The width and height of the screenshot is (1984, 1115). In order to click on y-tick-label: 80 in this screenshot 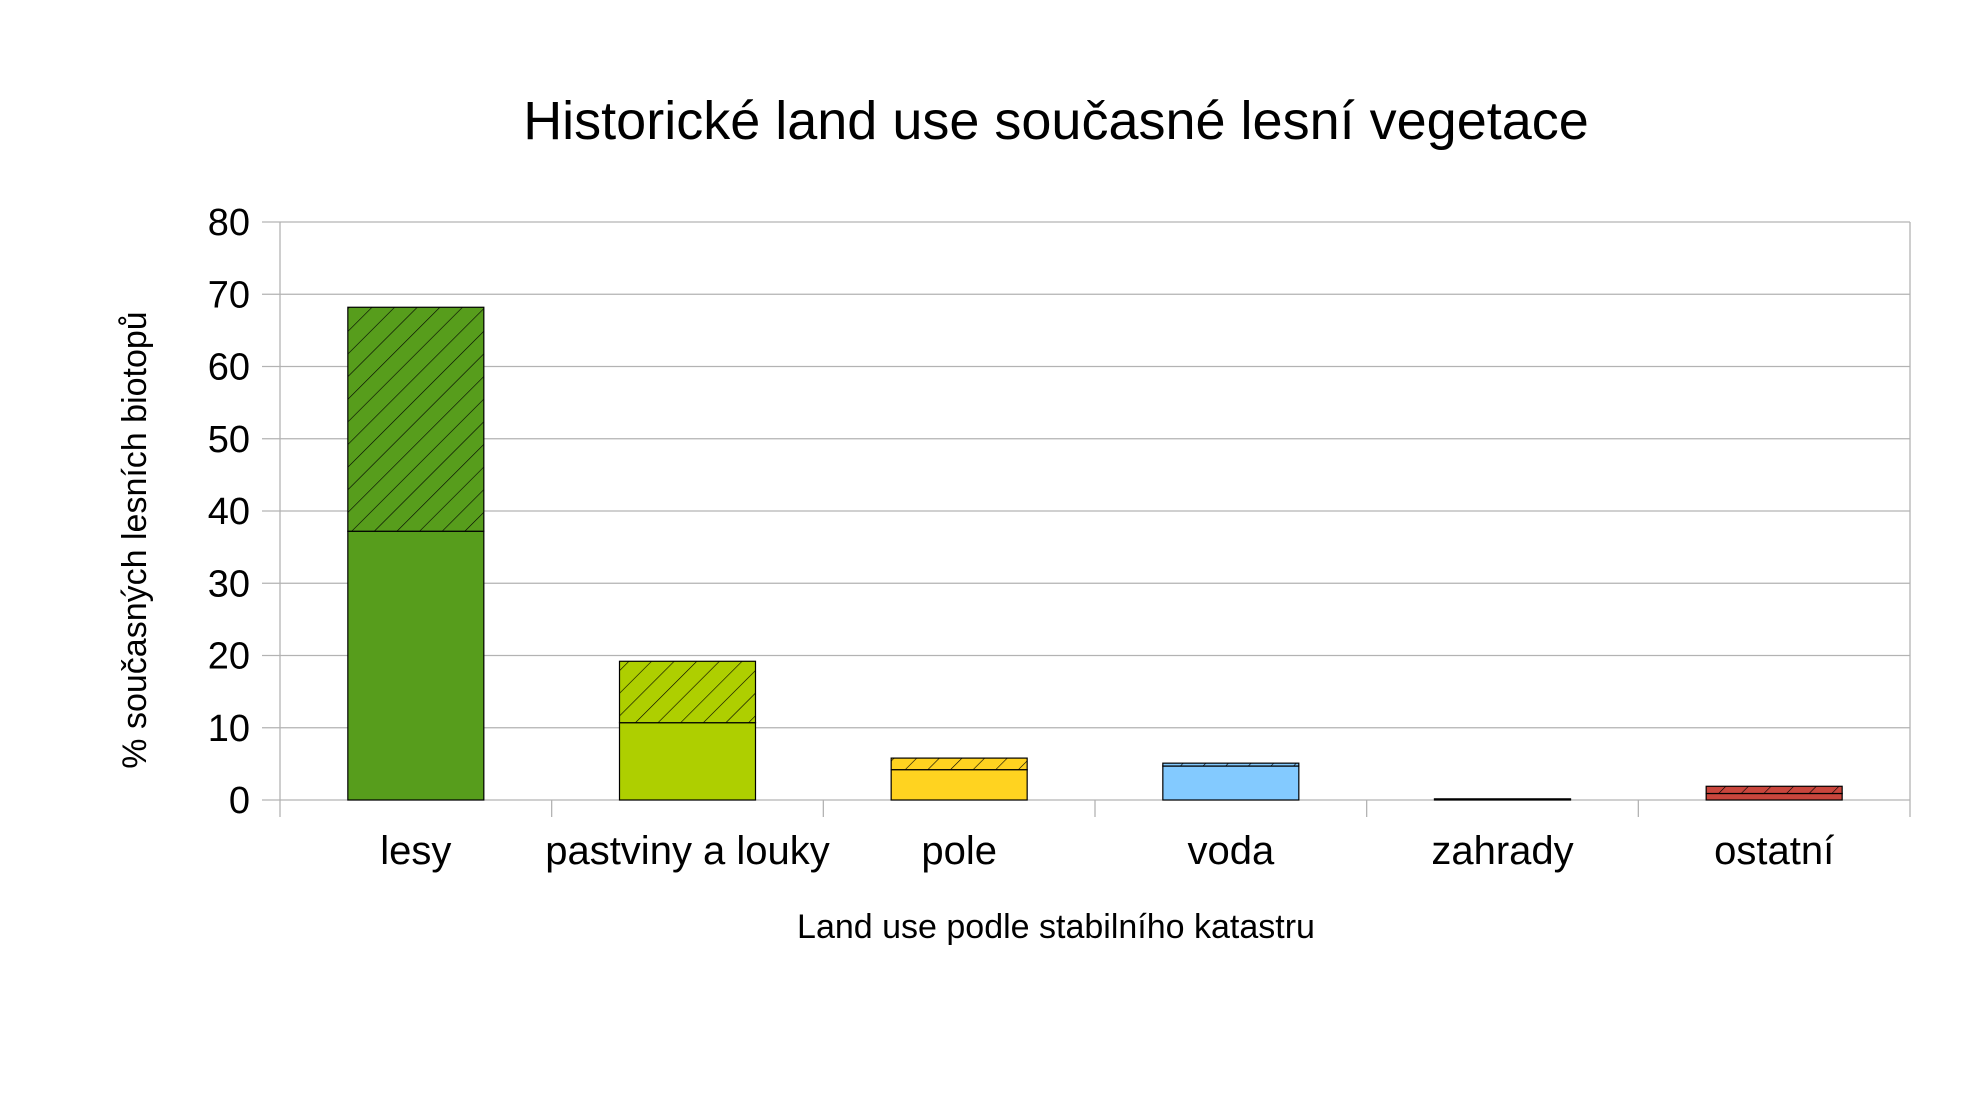, I will do `click(229, 223)`.